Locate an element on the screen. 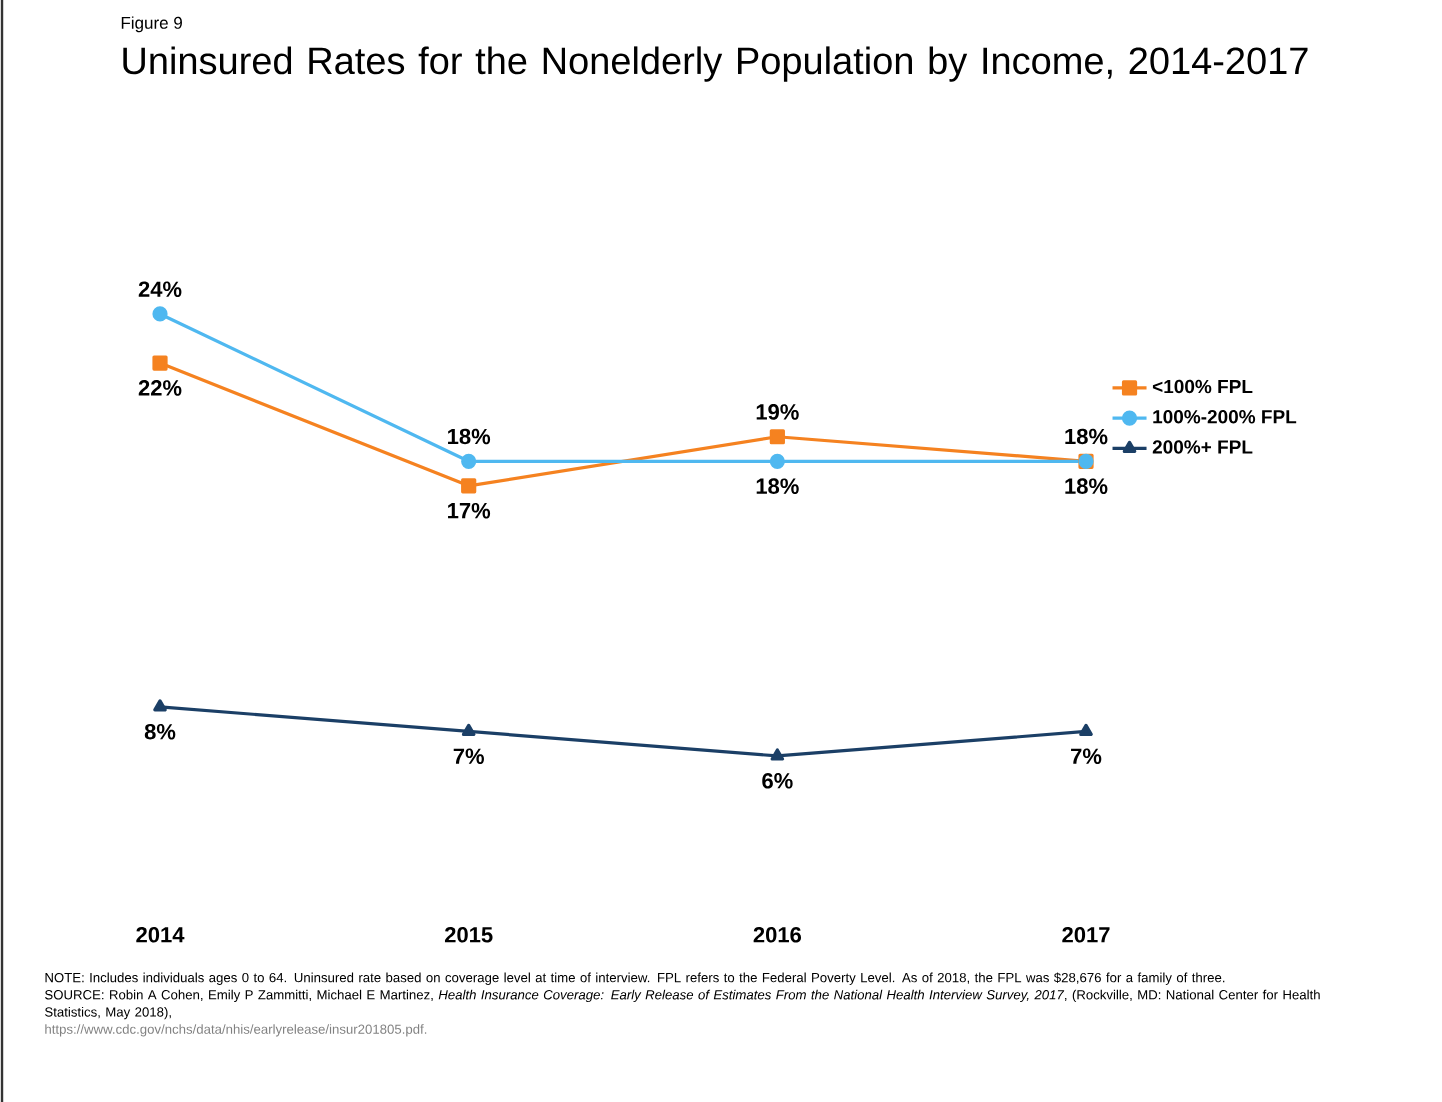 The height and width of the screenshot is (1102, 1442). data-label: 6% is located at coordinates (777, 781).